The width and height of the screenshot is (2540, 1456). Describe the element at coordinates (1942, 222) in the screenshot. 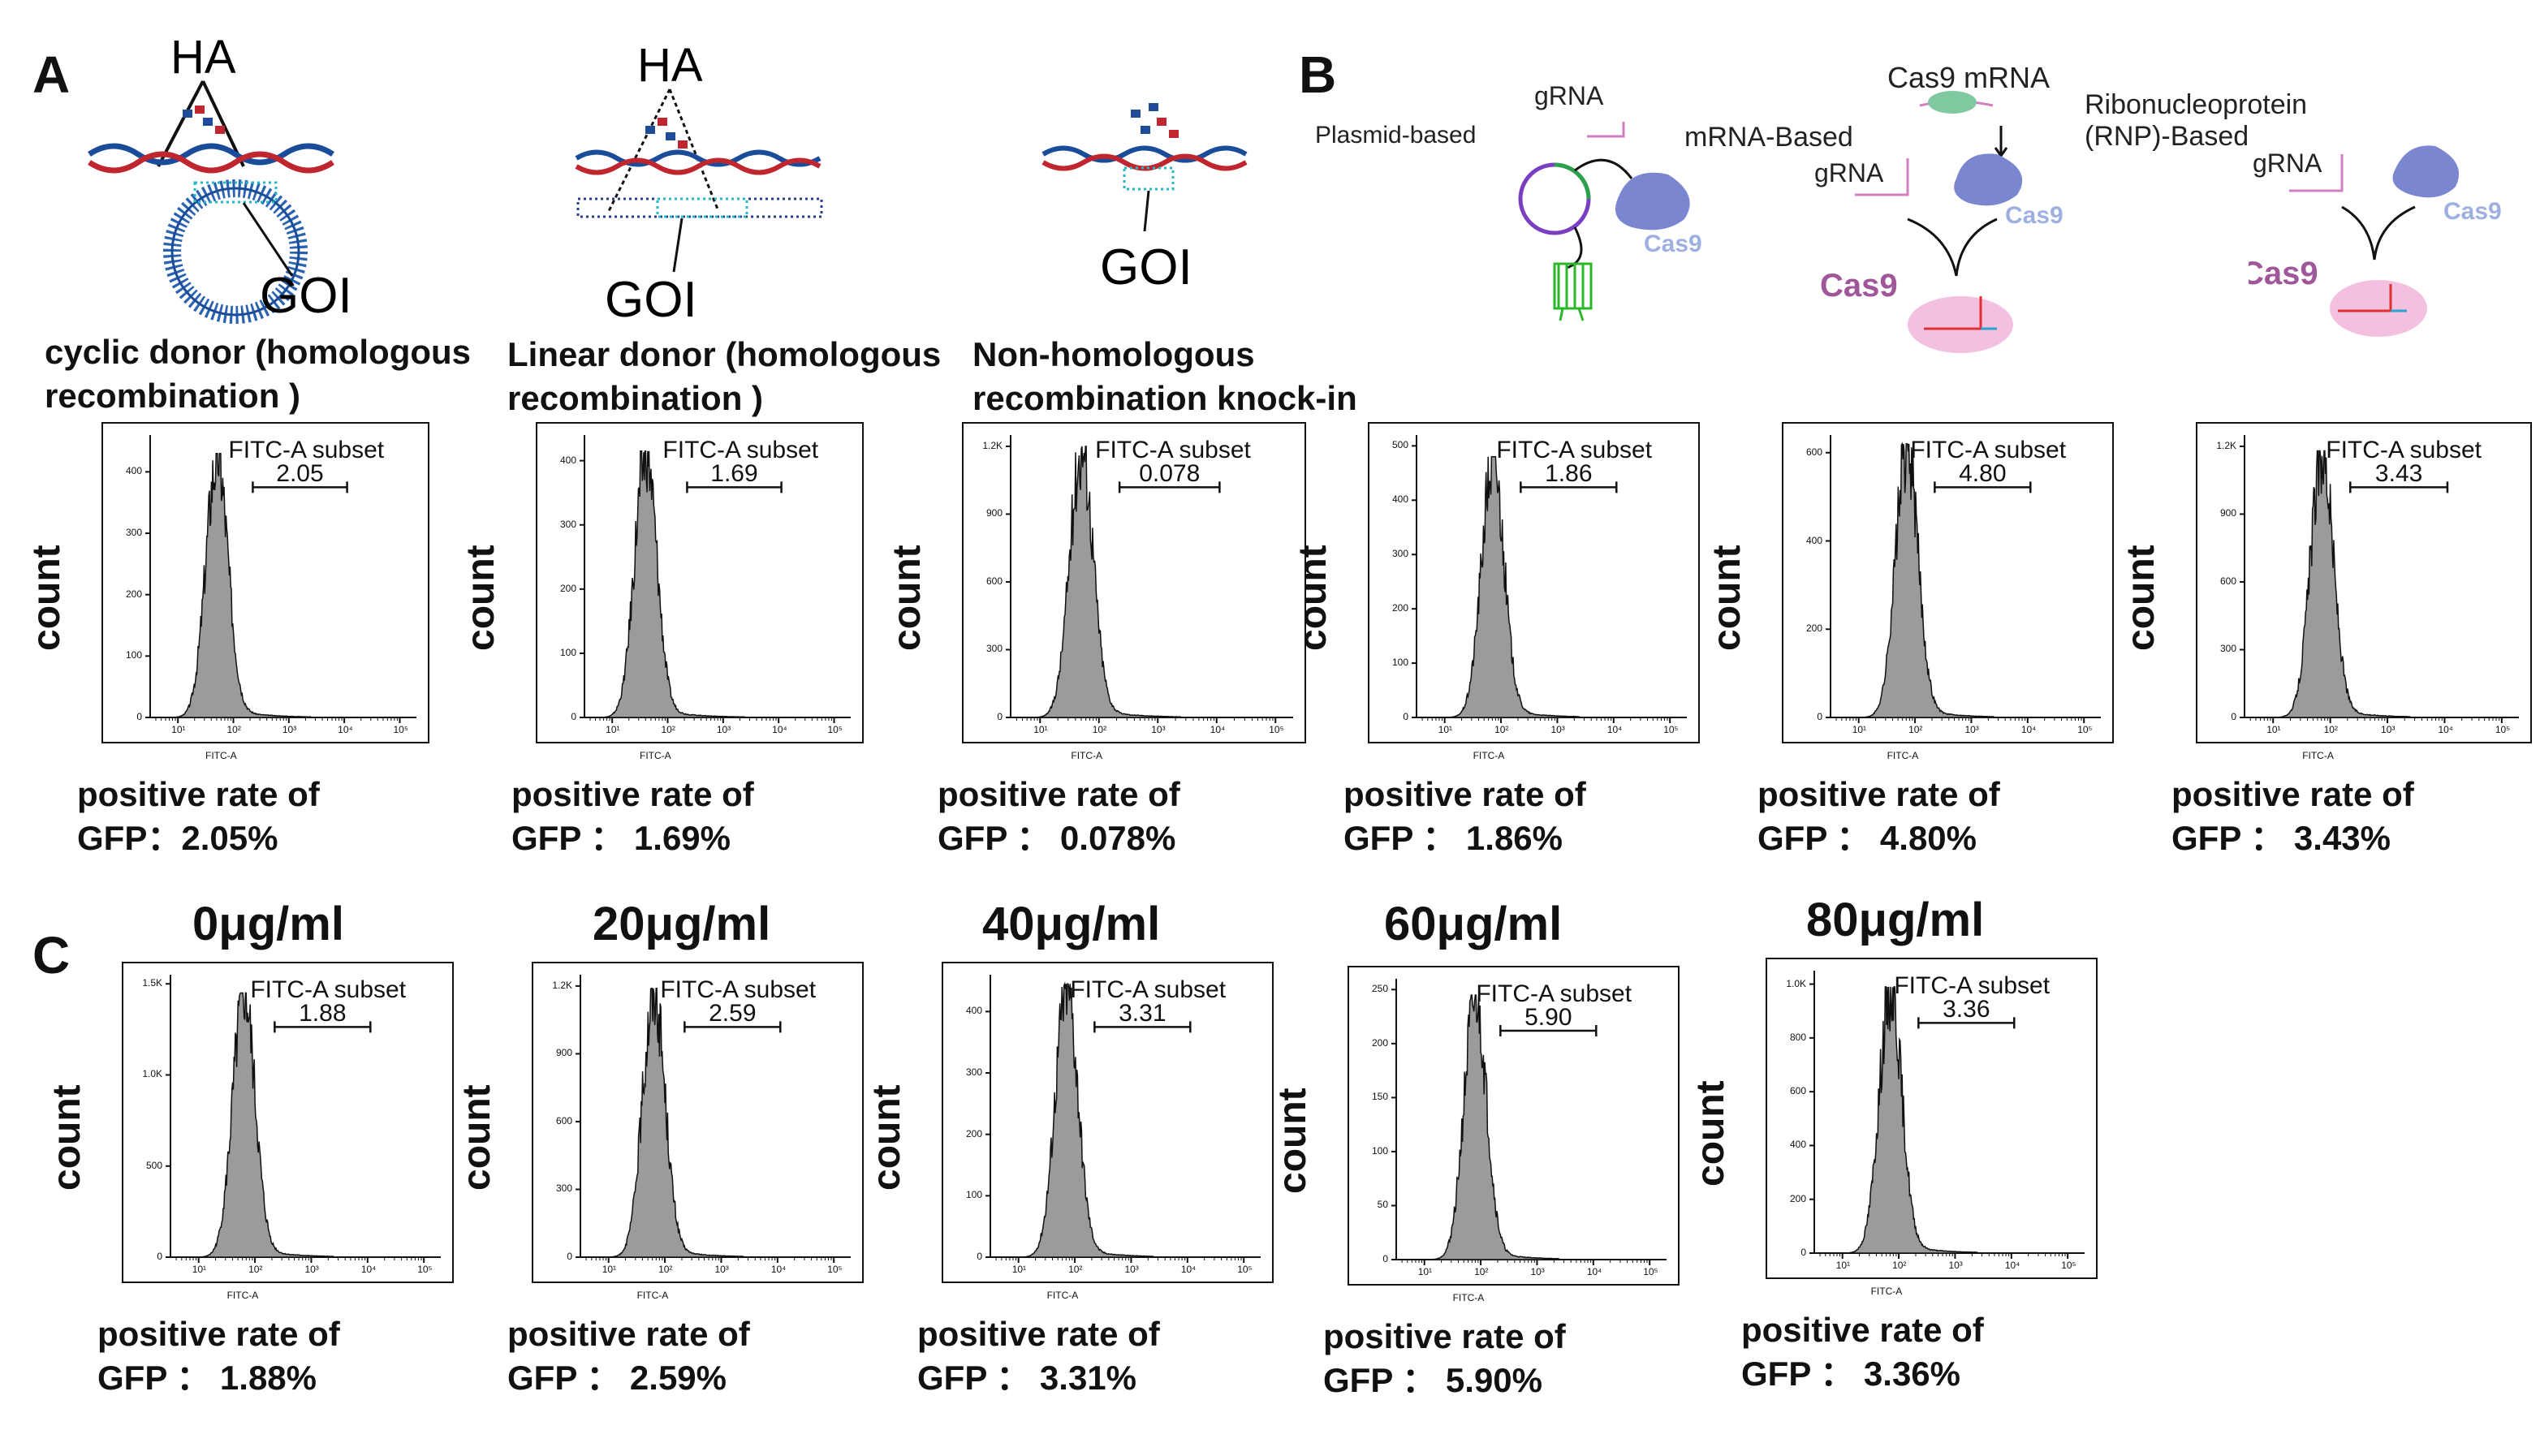

I see `mrna-diagram: Cas9 Cas9` at that location.